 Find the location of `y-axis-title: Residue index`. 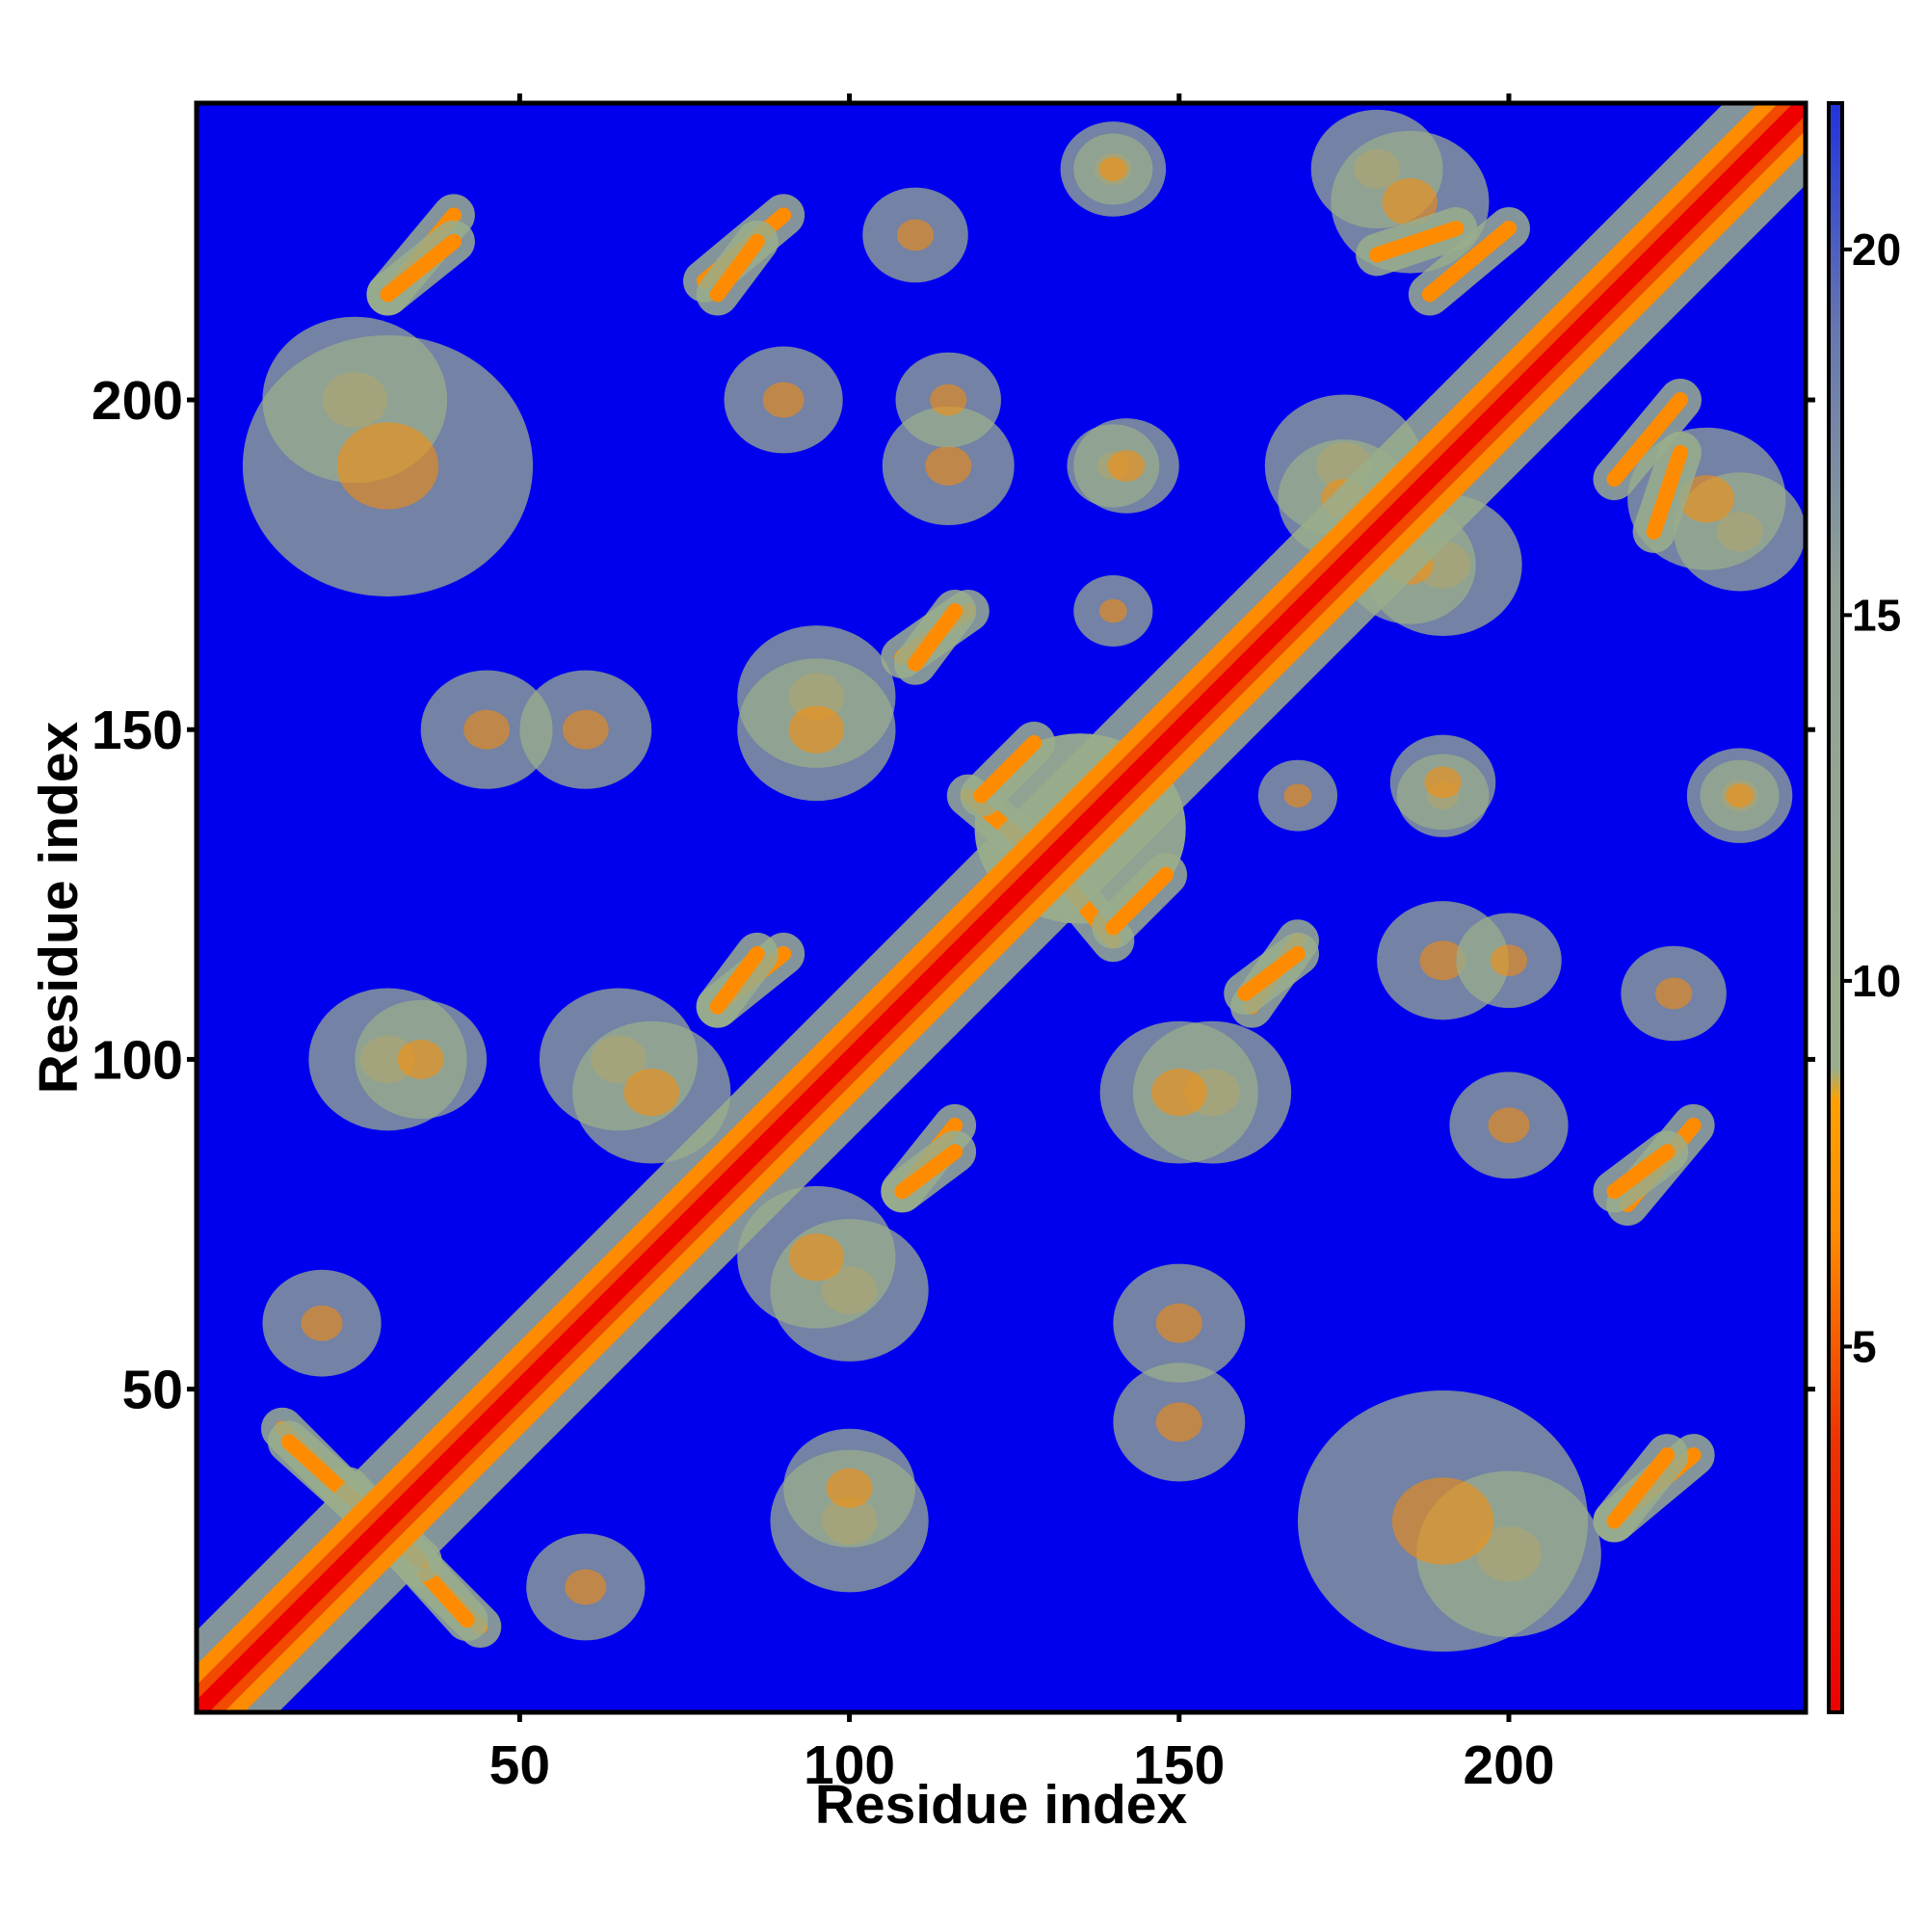

y-axis-title: Residue index is located at coordinates (59, 907).